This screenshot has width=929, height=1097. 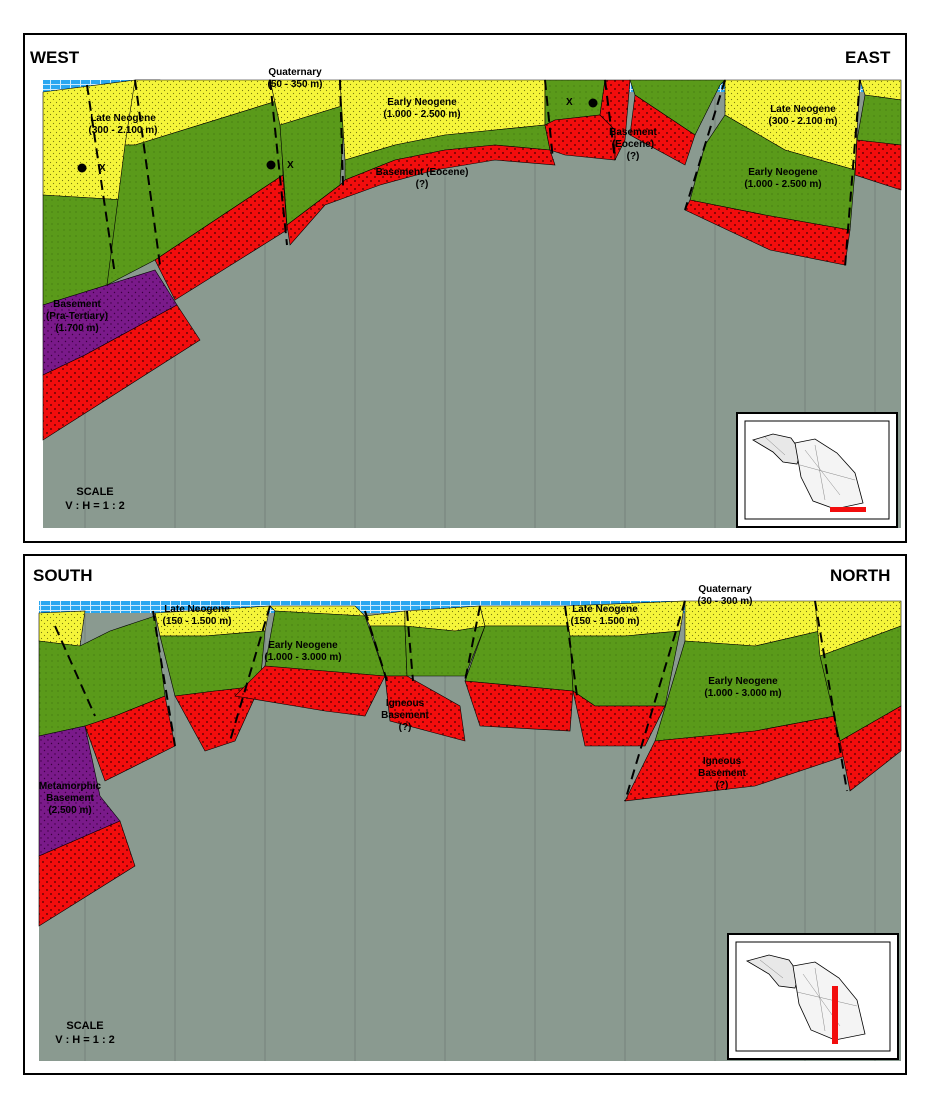 I want to click on label-early-neogene-center: Early Neogene (1.000 - 2.500 m), so click(x=421, y=108).